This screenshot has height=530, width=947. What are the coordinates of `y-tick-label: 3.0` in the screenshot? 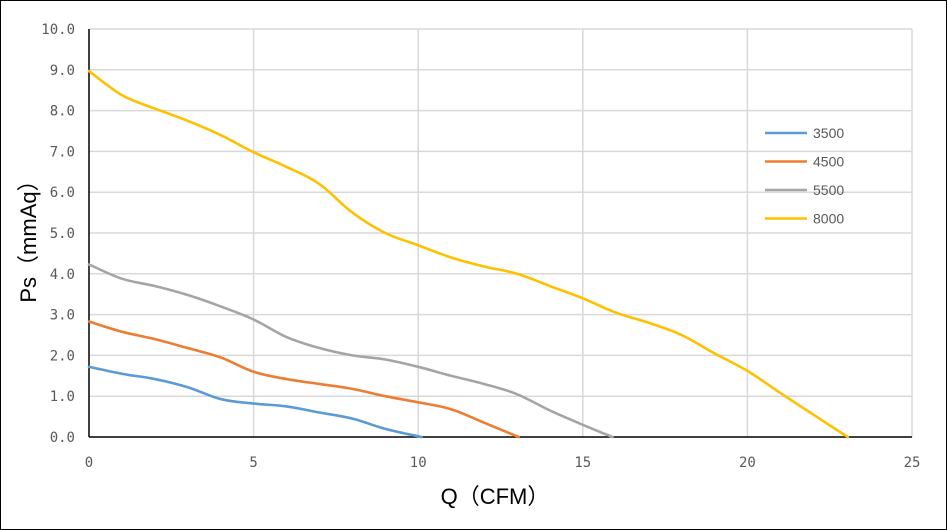 It's located at (62, 316).